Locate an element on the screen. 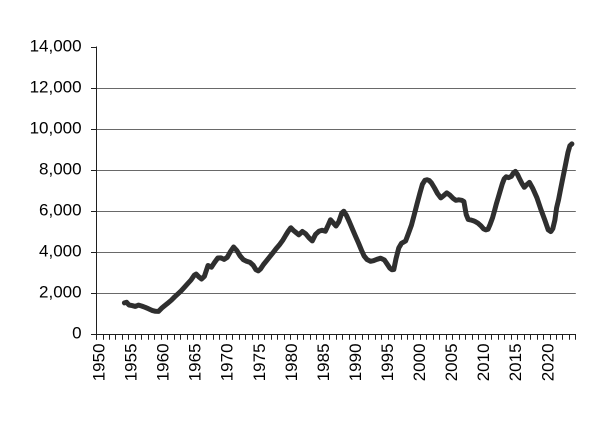 The height and width of the screenshot is (424, 602). svg-text: 1995 is located at coordinates (387, 362).